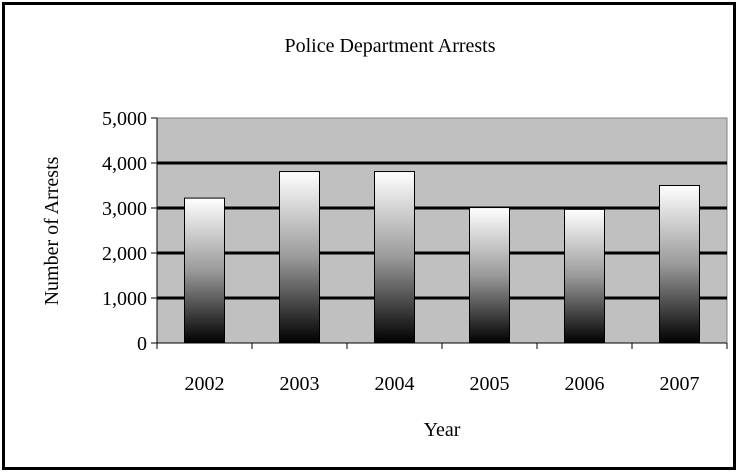 The height and width of the screenshot is (472, 738). Describe the element at coordinates (142, 344) in the screenshot. I see `y-tick-label: 0` at that location.